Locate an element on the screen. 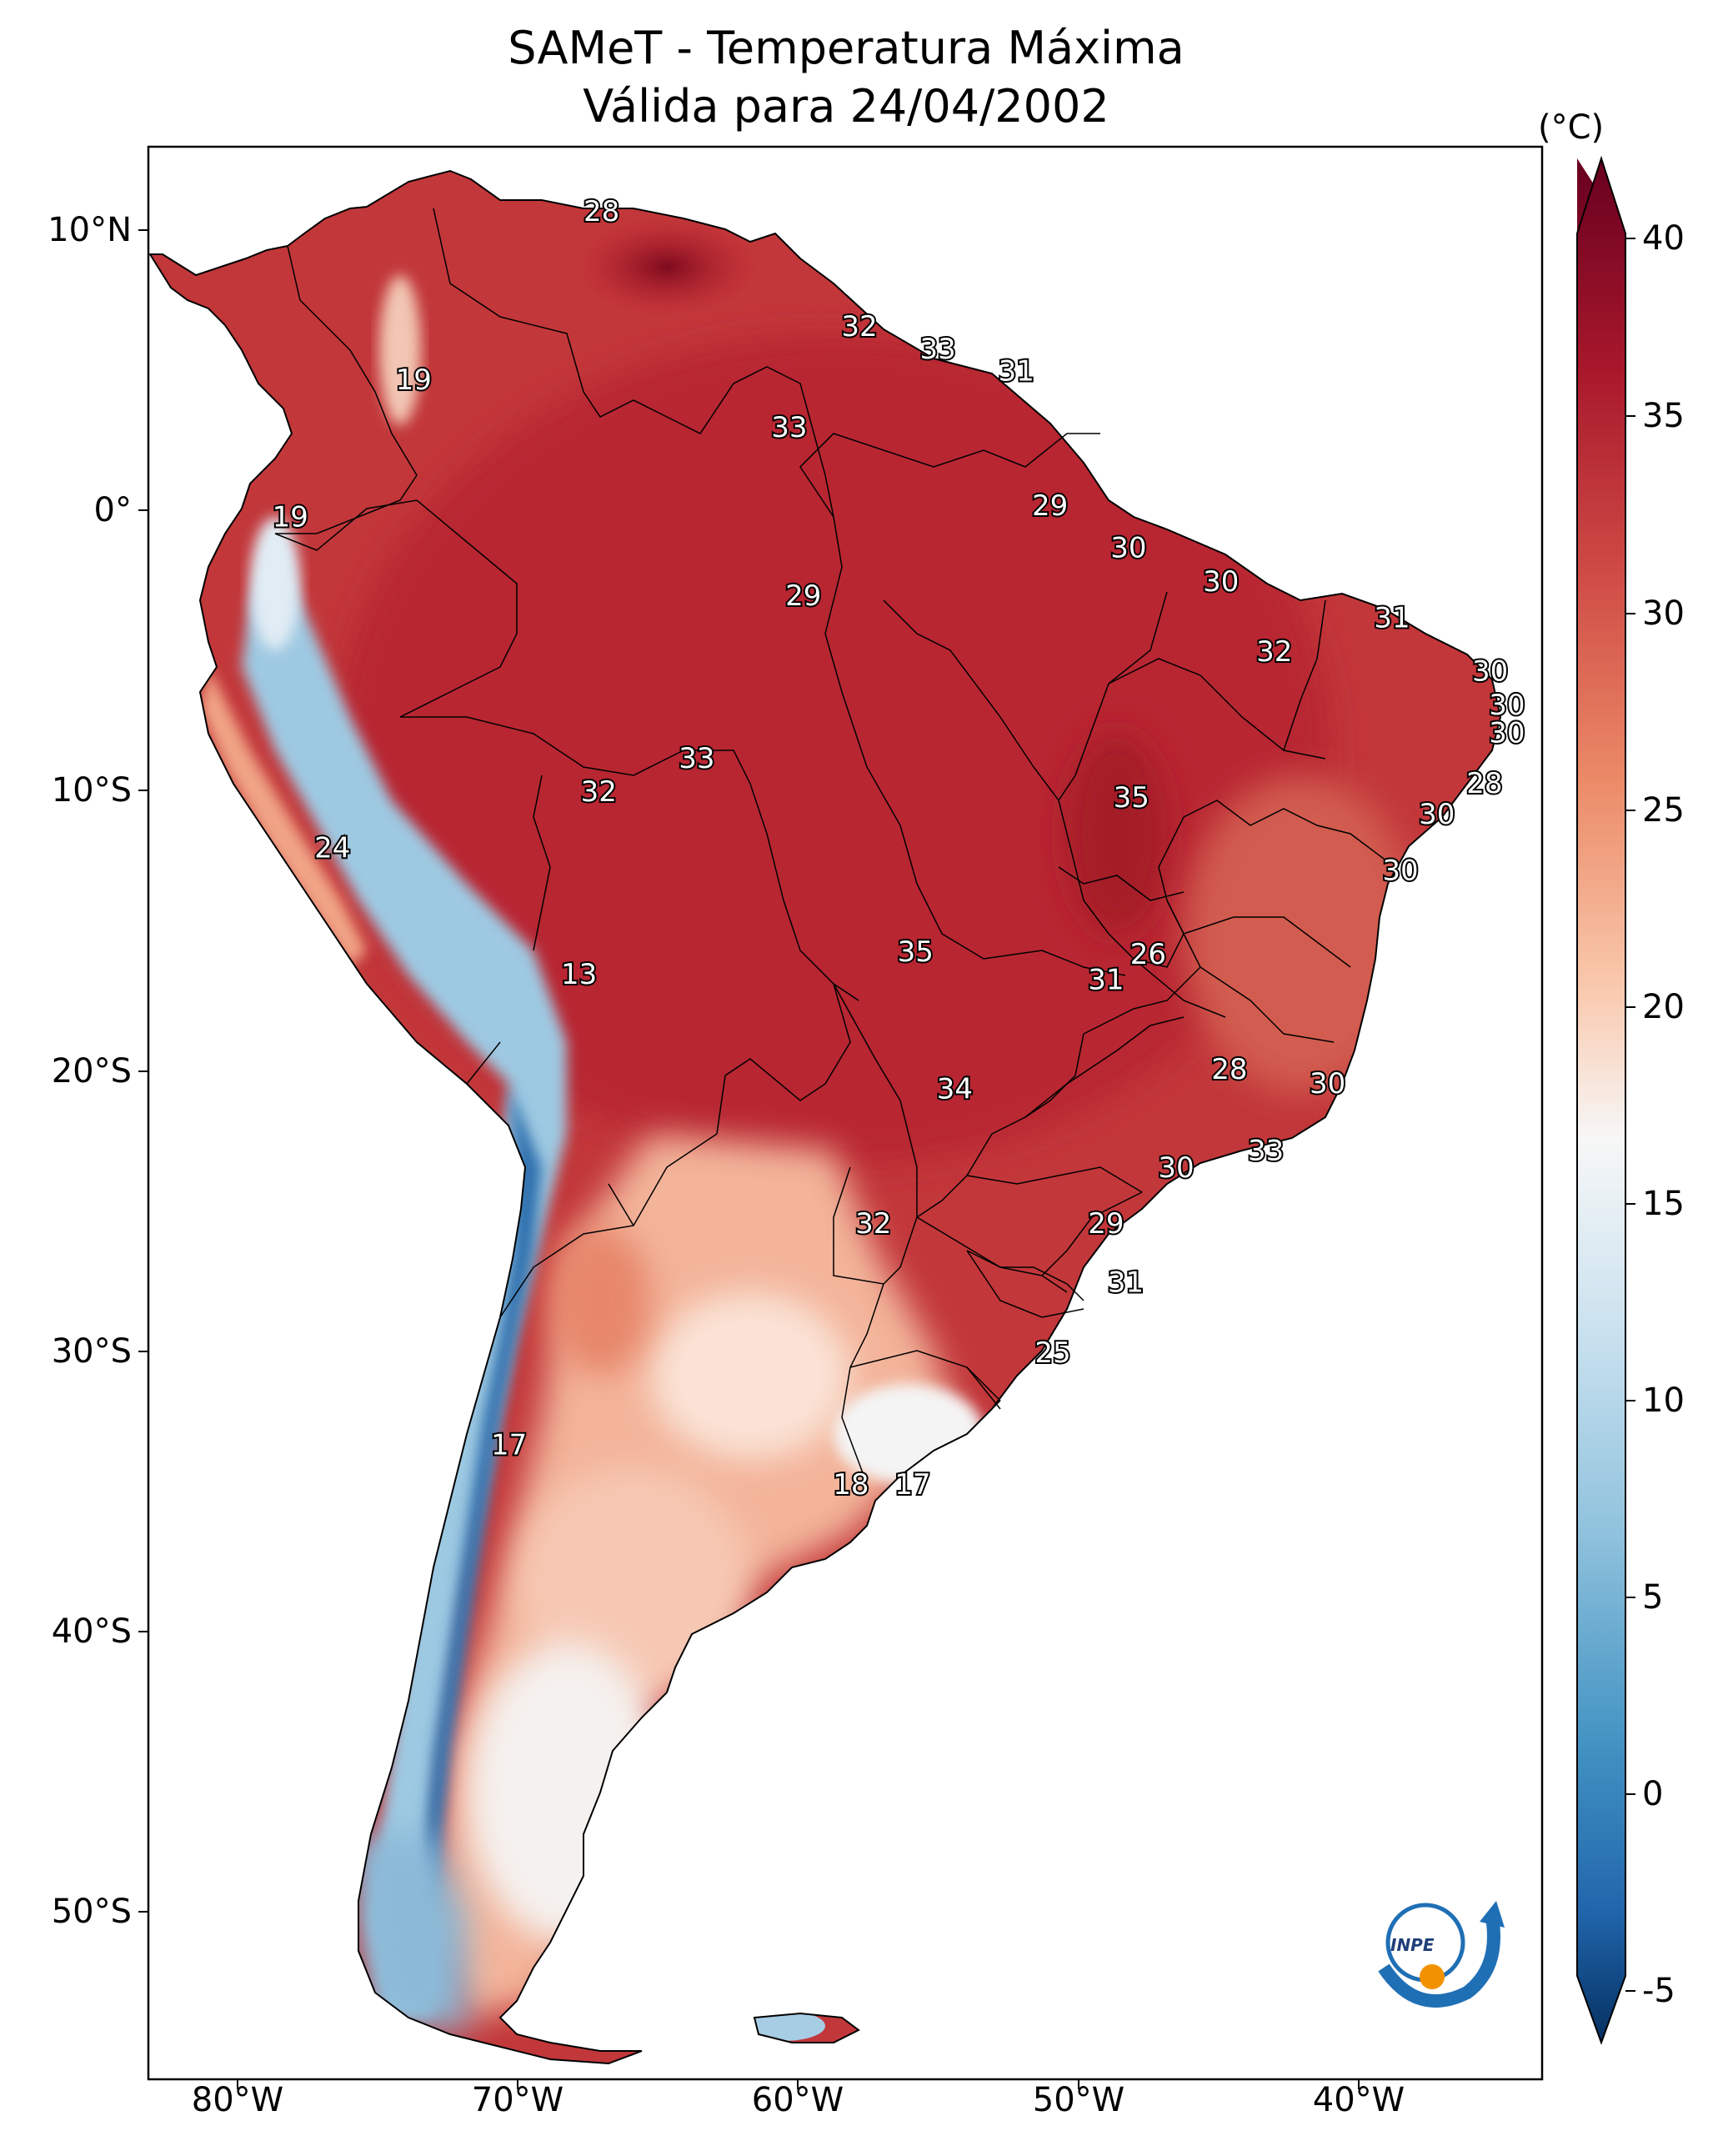 This screenshot has width=1723, height=2156. inpe-logo: INPE is located at coordinates (1441, 1955).